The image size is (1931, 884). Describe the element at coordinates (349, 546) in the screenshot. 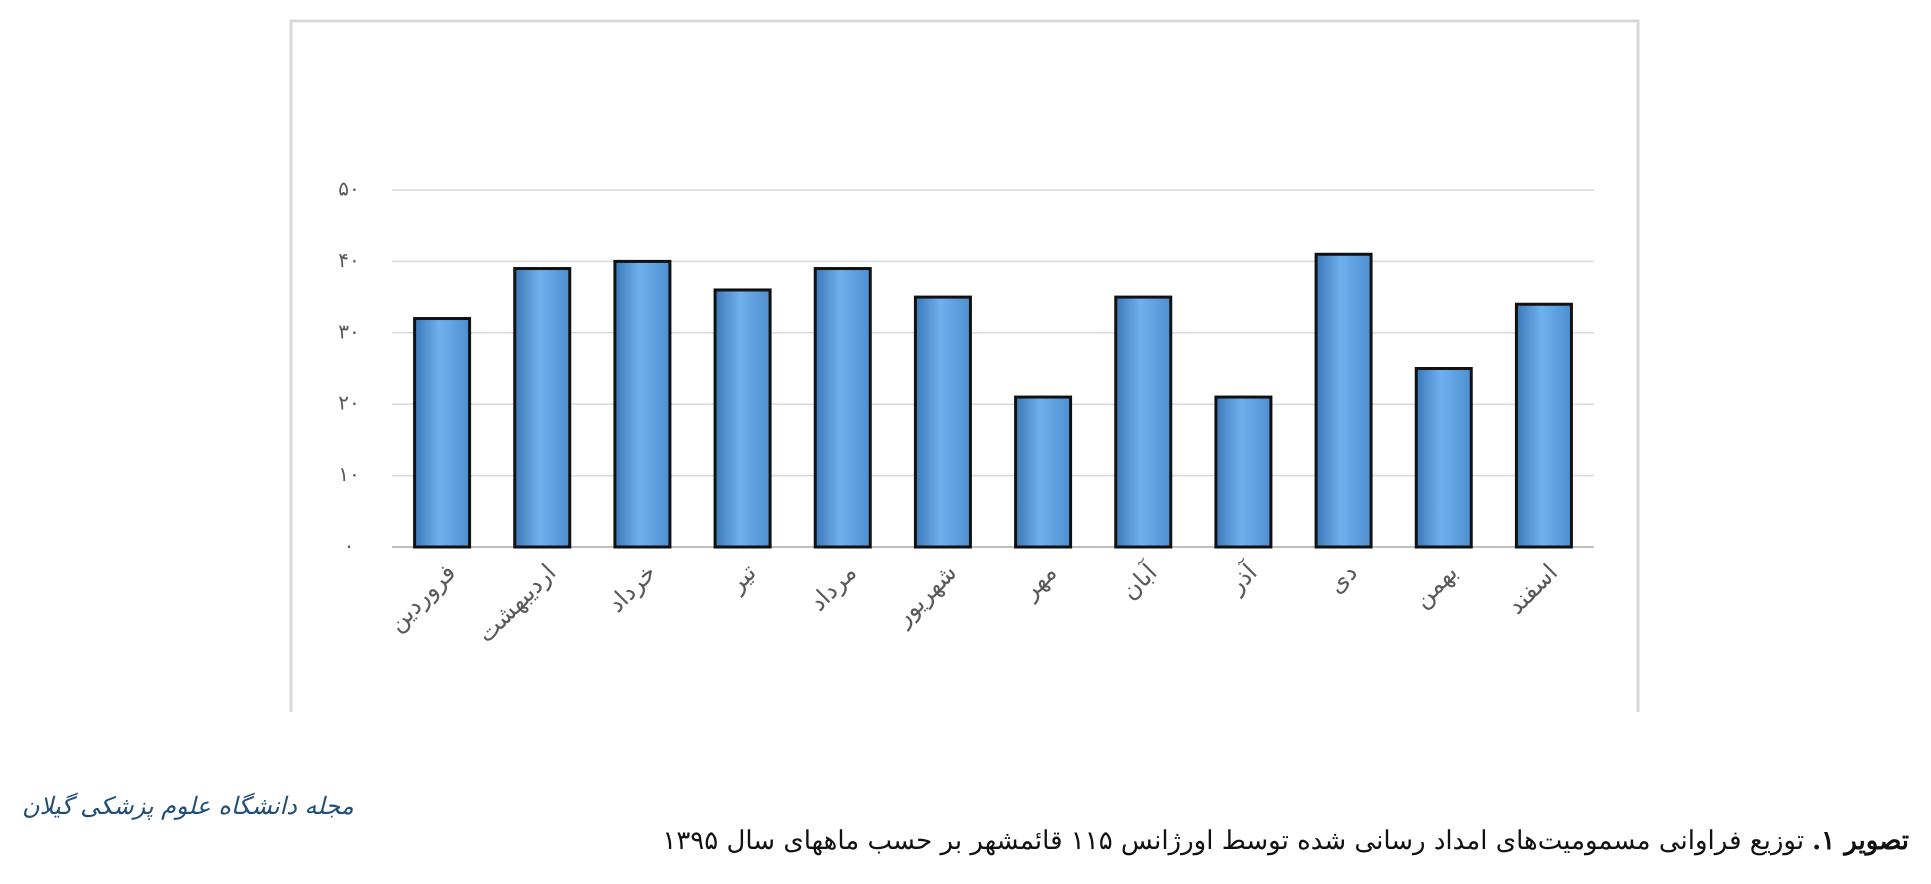

I see `y-tick-label: ۰` at that location.